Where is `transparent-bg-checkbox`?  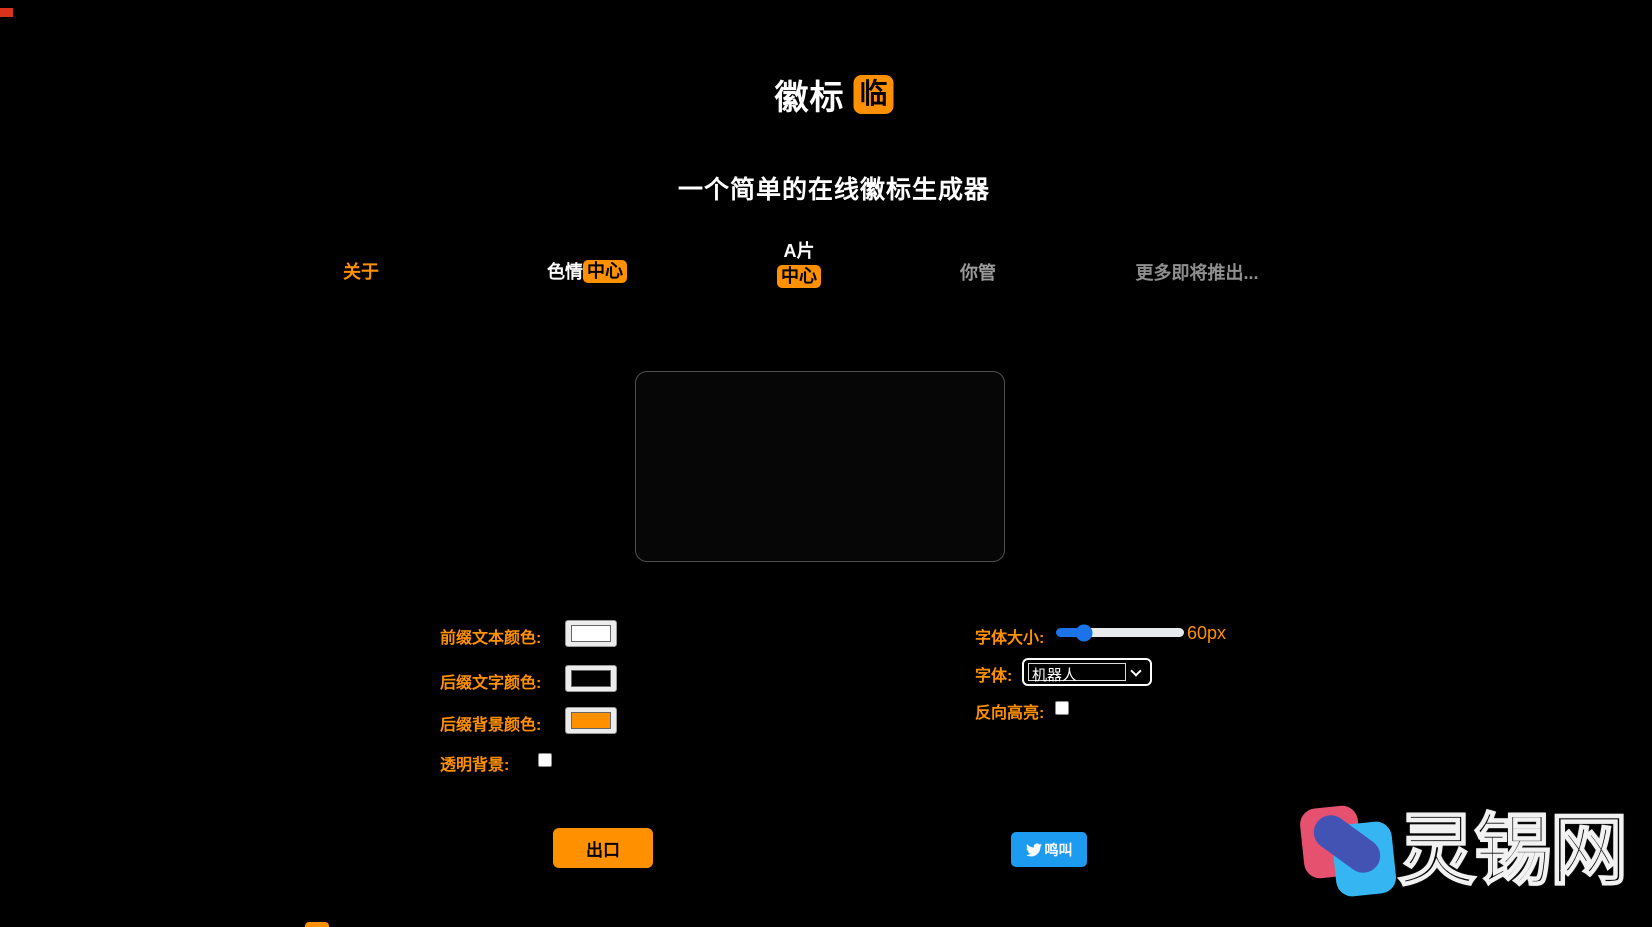
transparent-bg-checkbox is located at coordinates (545, 760).